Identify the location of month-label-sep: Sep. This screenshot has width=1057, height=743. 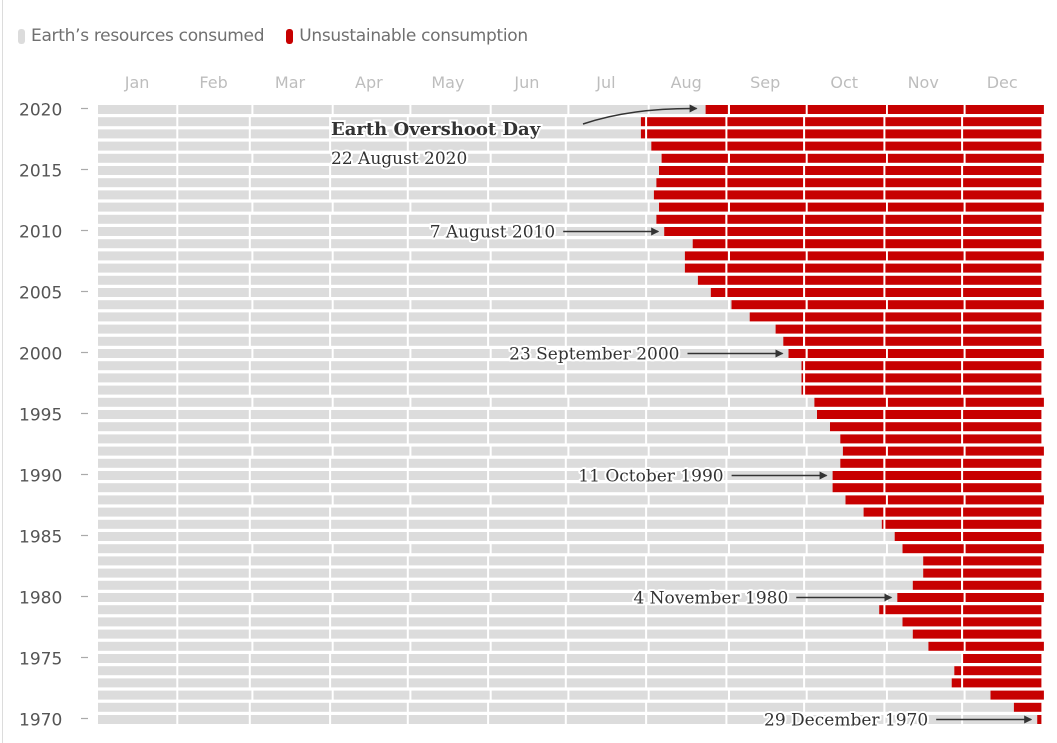
(765, 82).